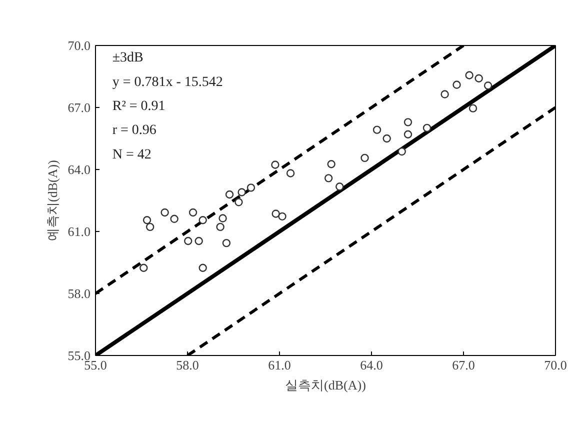 The width and height of the screenshot is (584, 424). Describe the element at coordinates (279, 365) in the screenshot. I see `x-tick-label: 61.0` at that location.